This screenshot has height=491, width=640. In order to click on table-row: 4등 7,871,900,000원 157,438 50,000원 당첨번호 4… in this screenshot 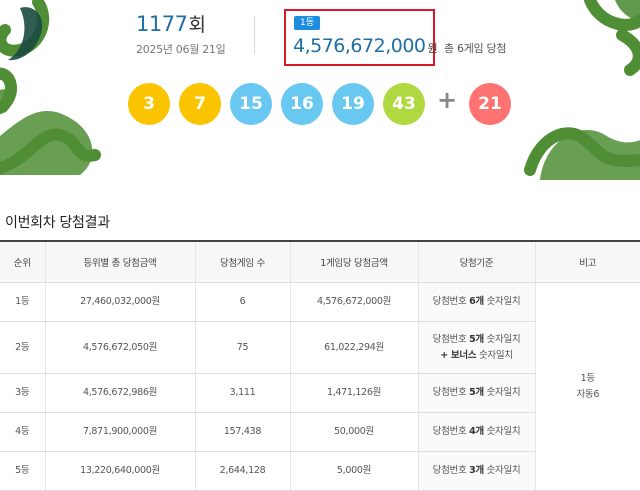, I will do `click(320, 432)`.